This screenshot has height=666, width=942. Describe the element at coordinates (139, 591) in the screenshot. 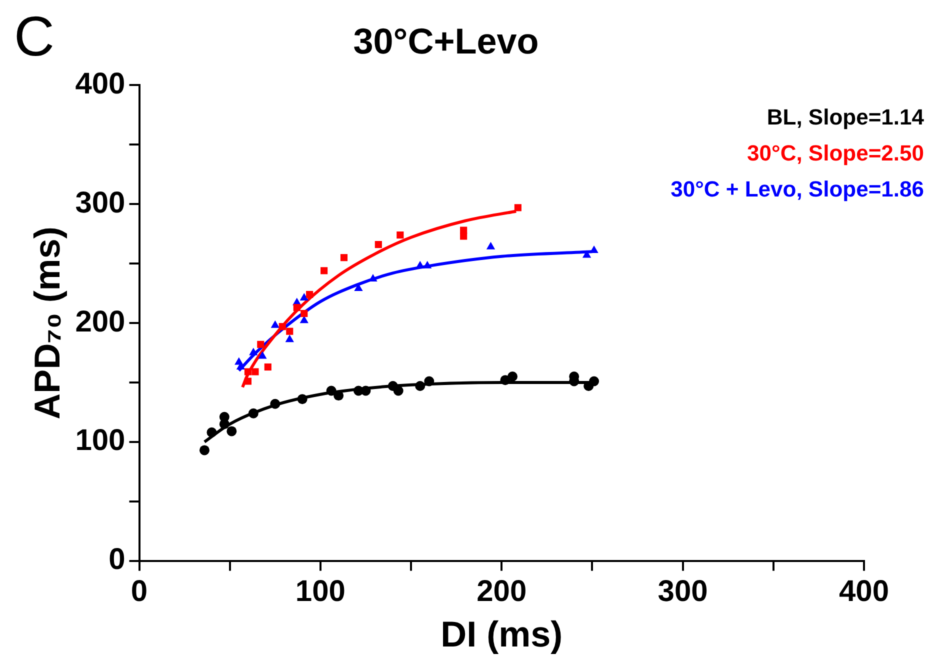

I see `x-tick-label: 0` at that location.